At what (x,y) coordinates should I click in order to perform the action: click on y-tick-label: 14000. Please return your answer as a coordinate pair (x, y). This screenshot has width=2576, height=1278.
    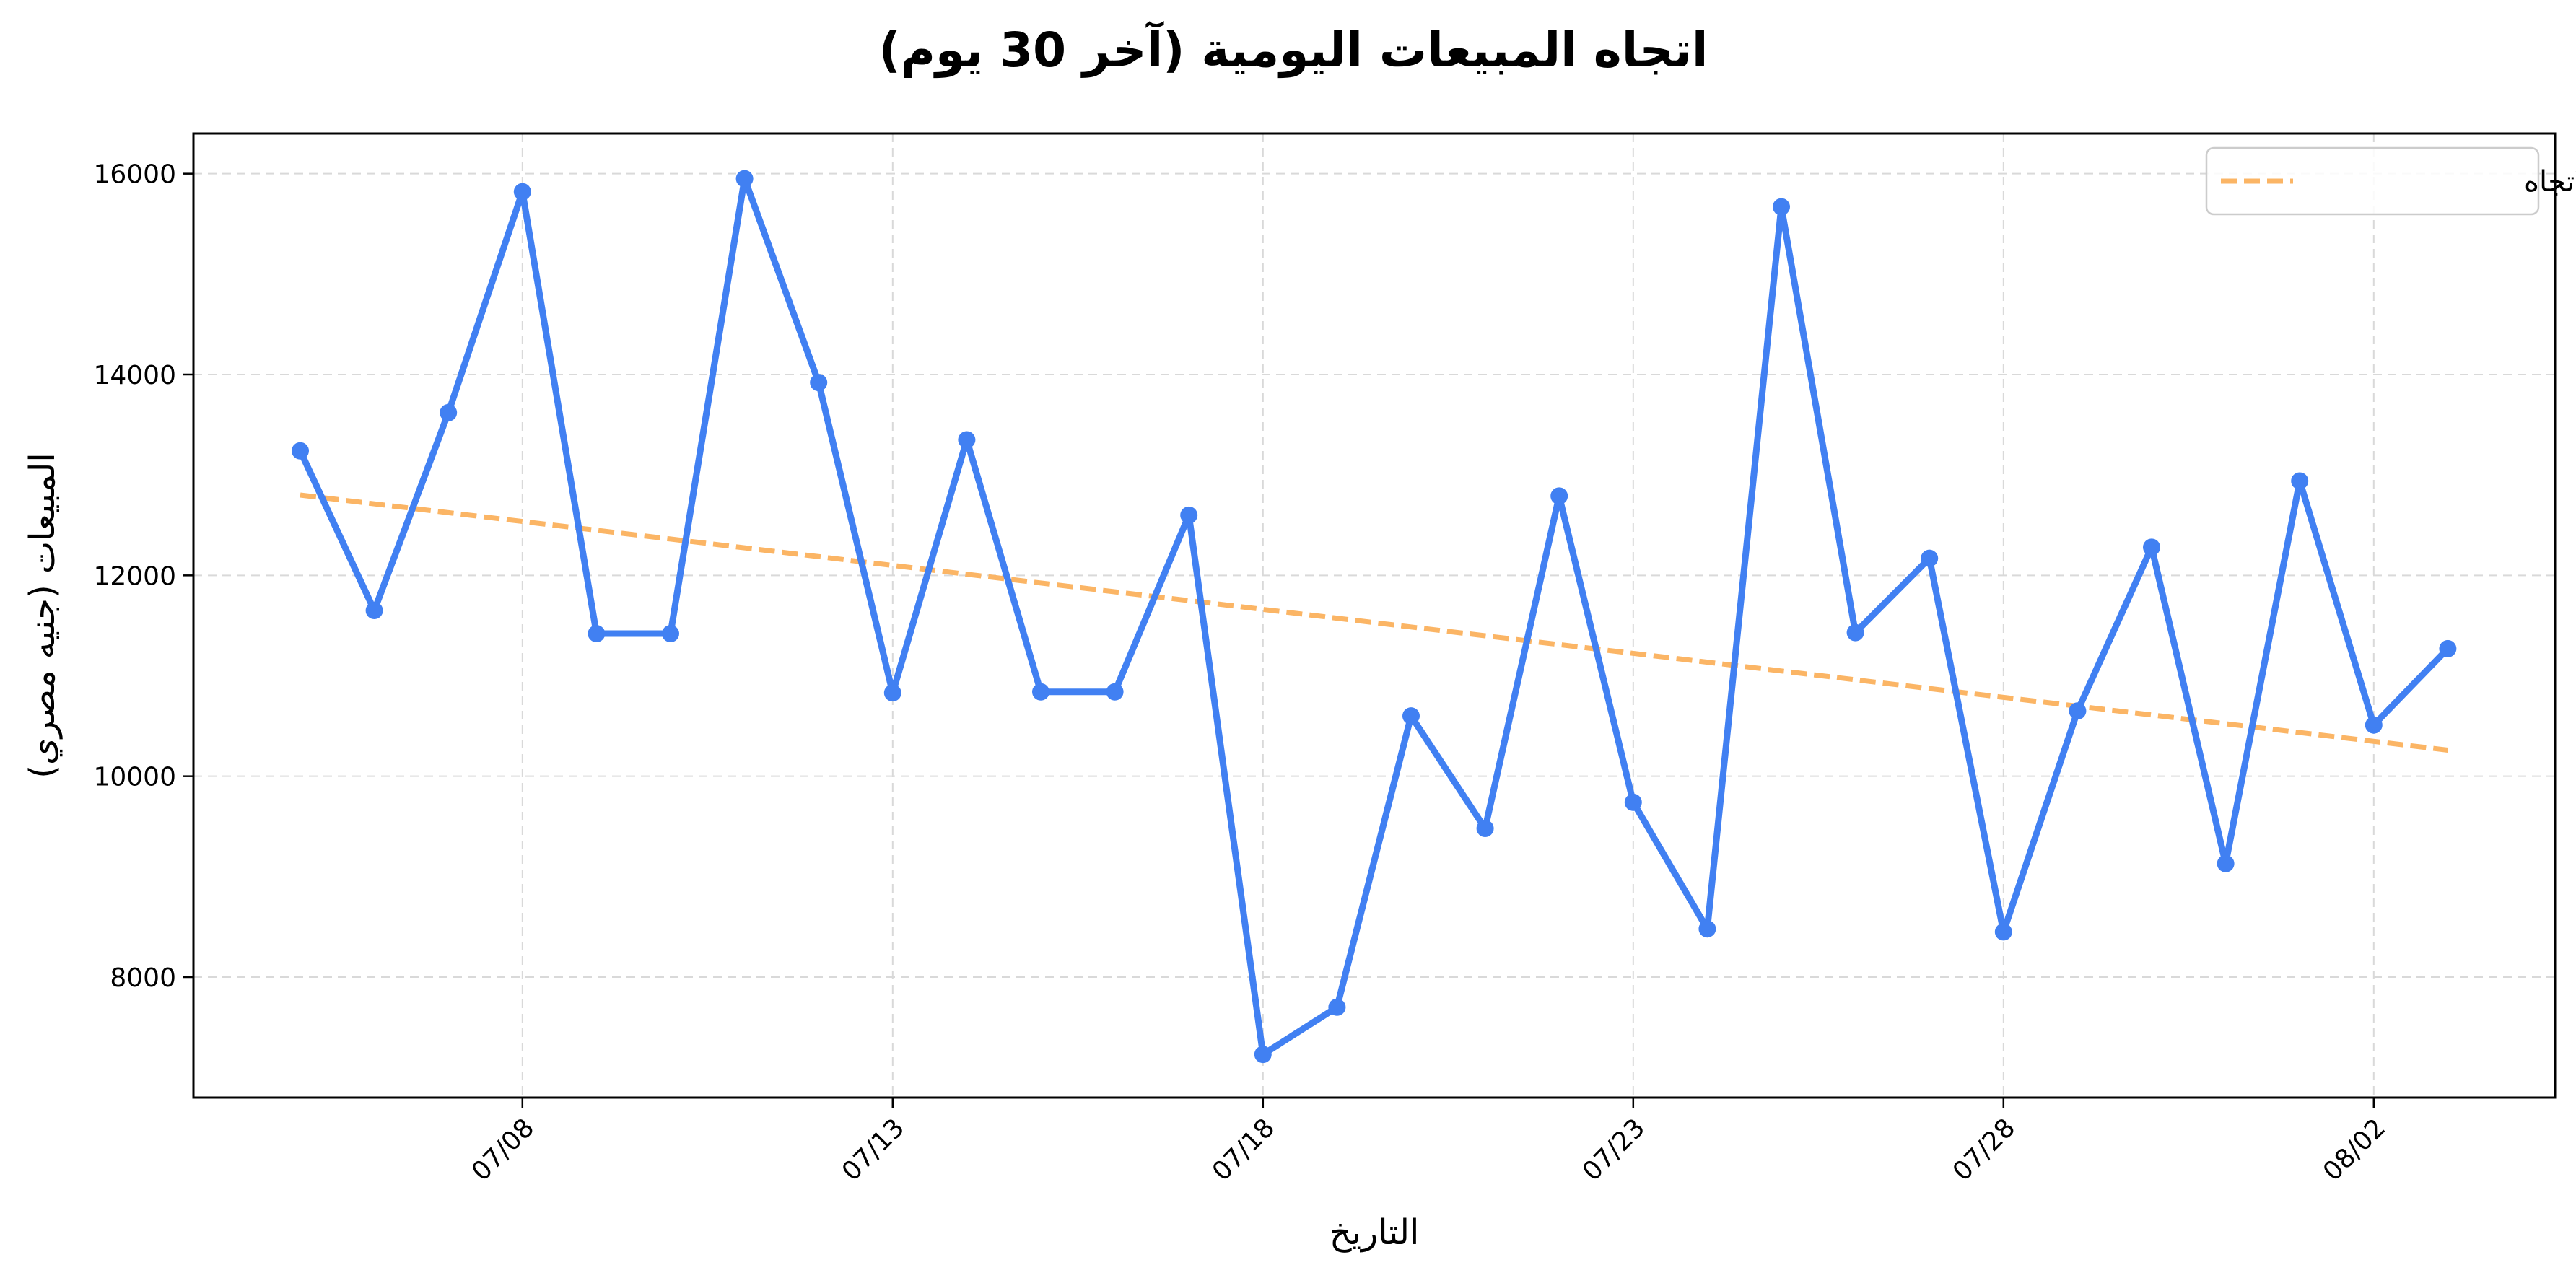
    Looking at the image, I should click on (134, 375).